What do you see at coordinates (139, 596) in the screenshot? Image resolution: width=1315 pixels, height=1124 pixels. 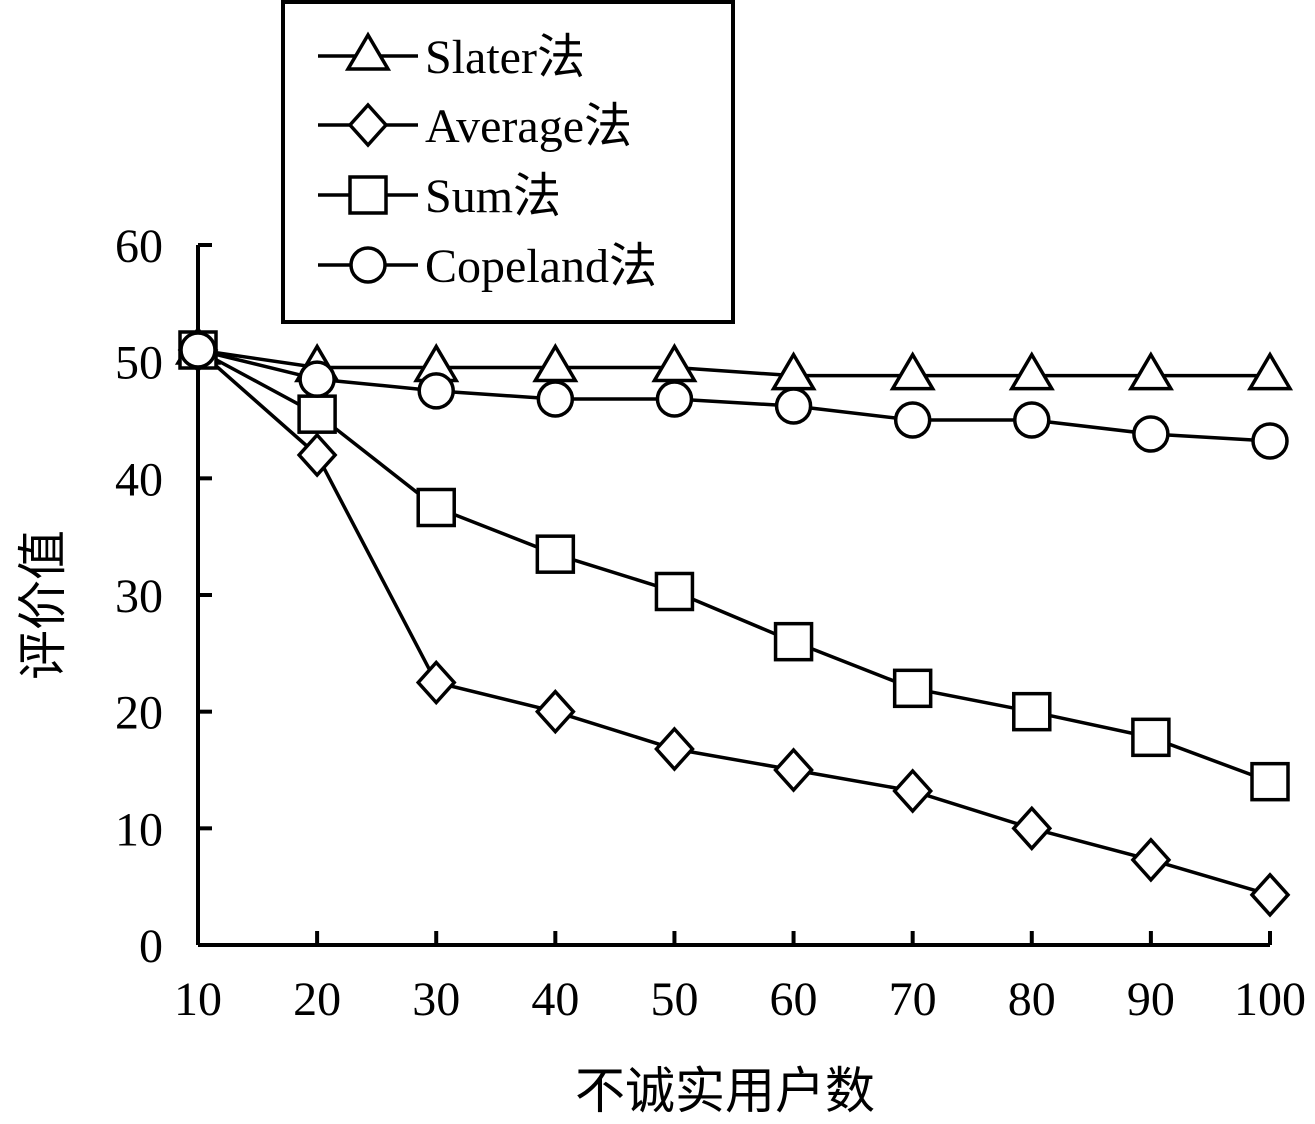 I see `y-tick-label: 30` at bounding box center [139, 596].